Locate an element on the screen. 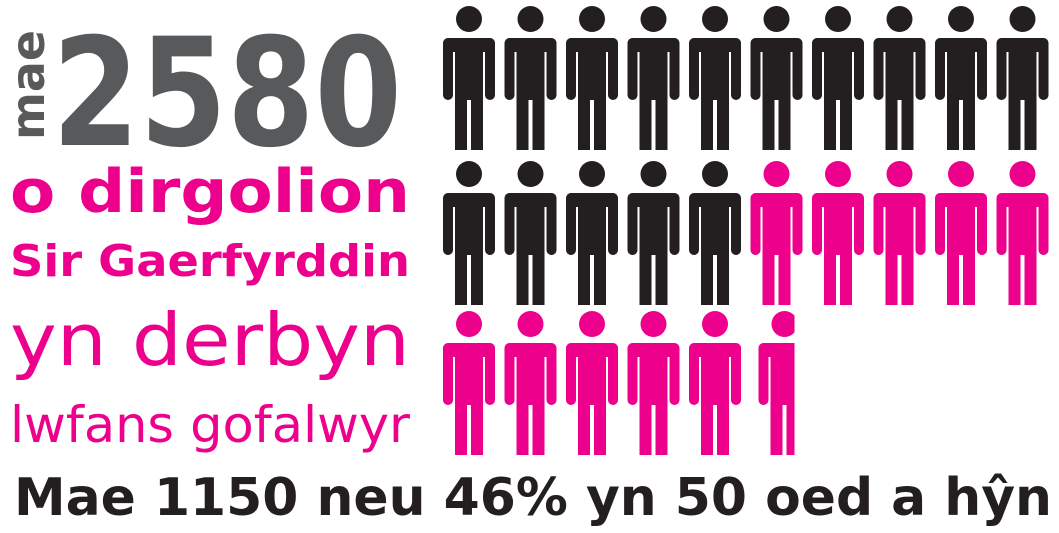 The image size is (1059, 533). footer: Mae 1150 neu 46% yn 50 oed a hŷn is located at coordinates (533, 498).